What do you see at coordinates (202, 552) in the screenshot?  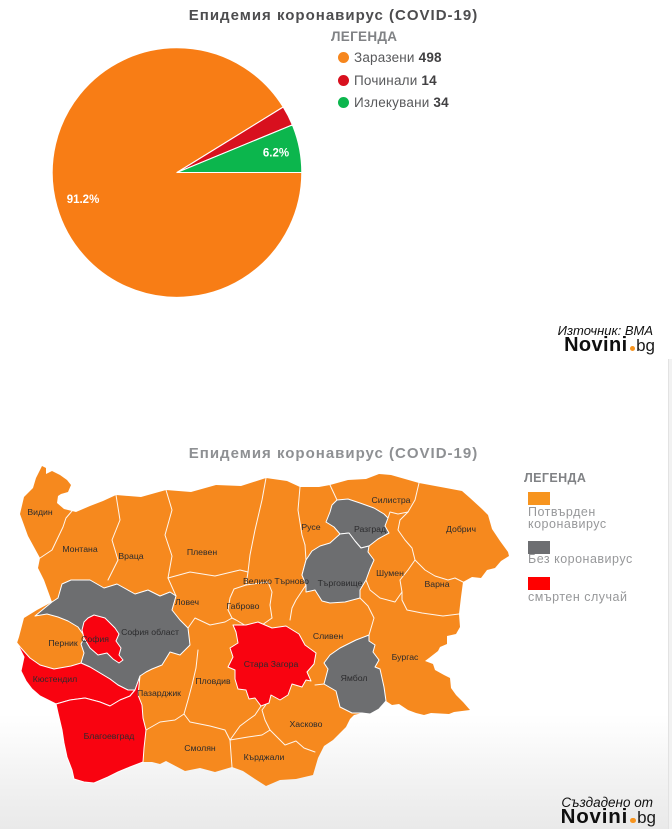 I see `svg-text: Плевен` at bounding box center [202, 552].